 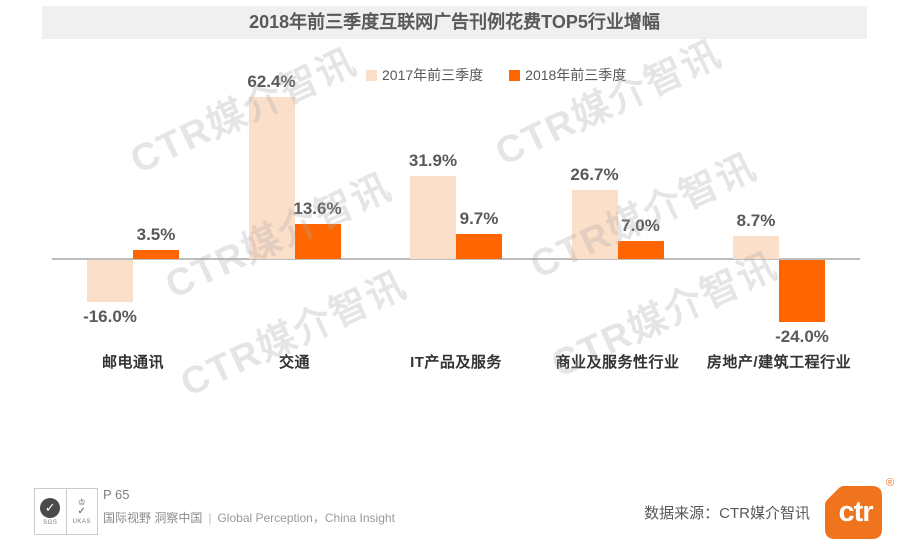 What do you see at coordinates (81, 502) in the screenshot?
I see `ukas-crown-icon: ♔` at bounding box center [81, 502].